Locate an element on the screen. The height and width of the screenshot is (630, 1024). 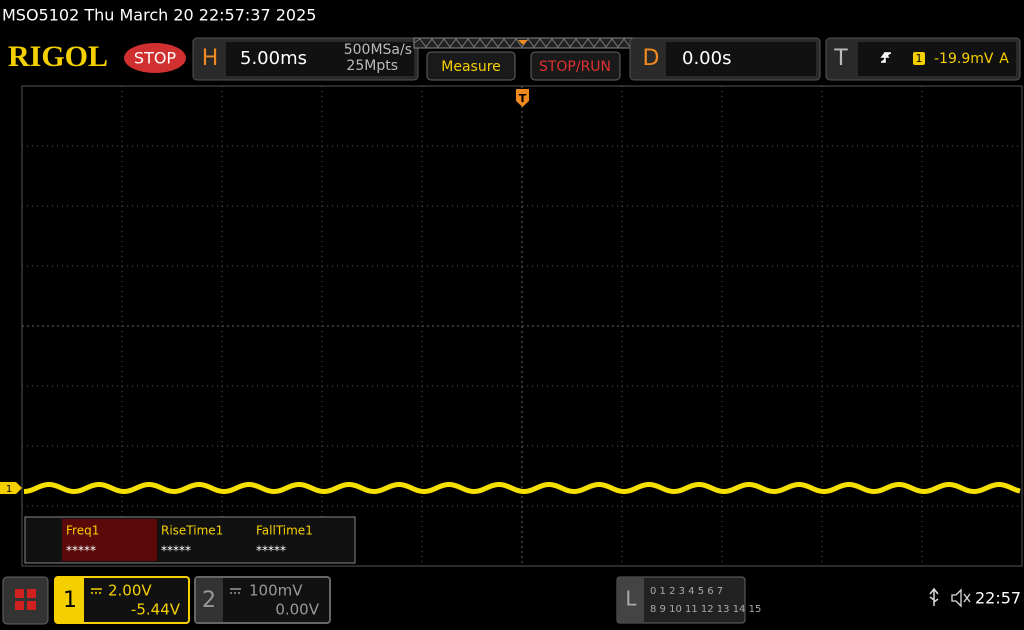
state-text: STOP is located at coordinates (155, 58).